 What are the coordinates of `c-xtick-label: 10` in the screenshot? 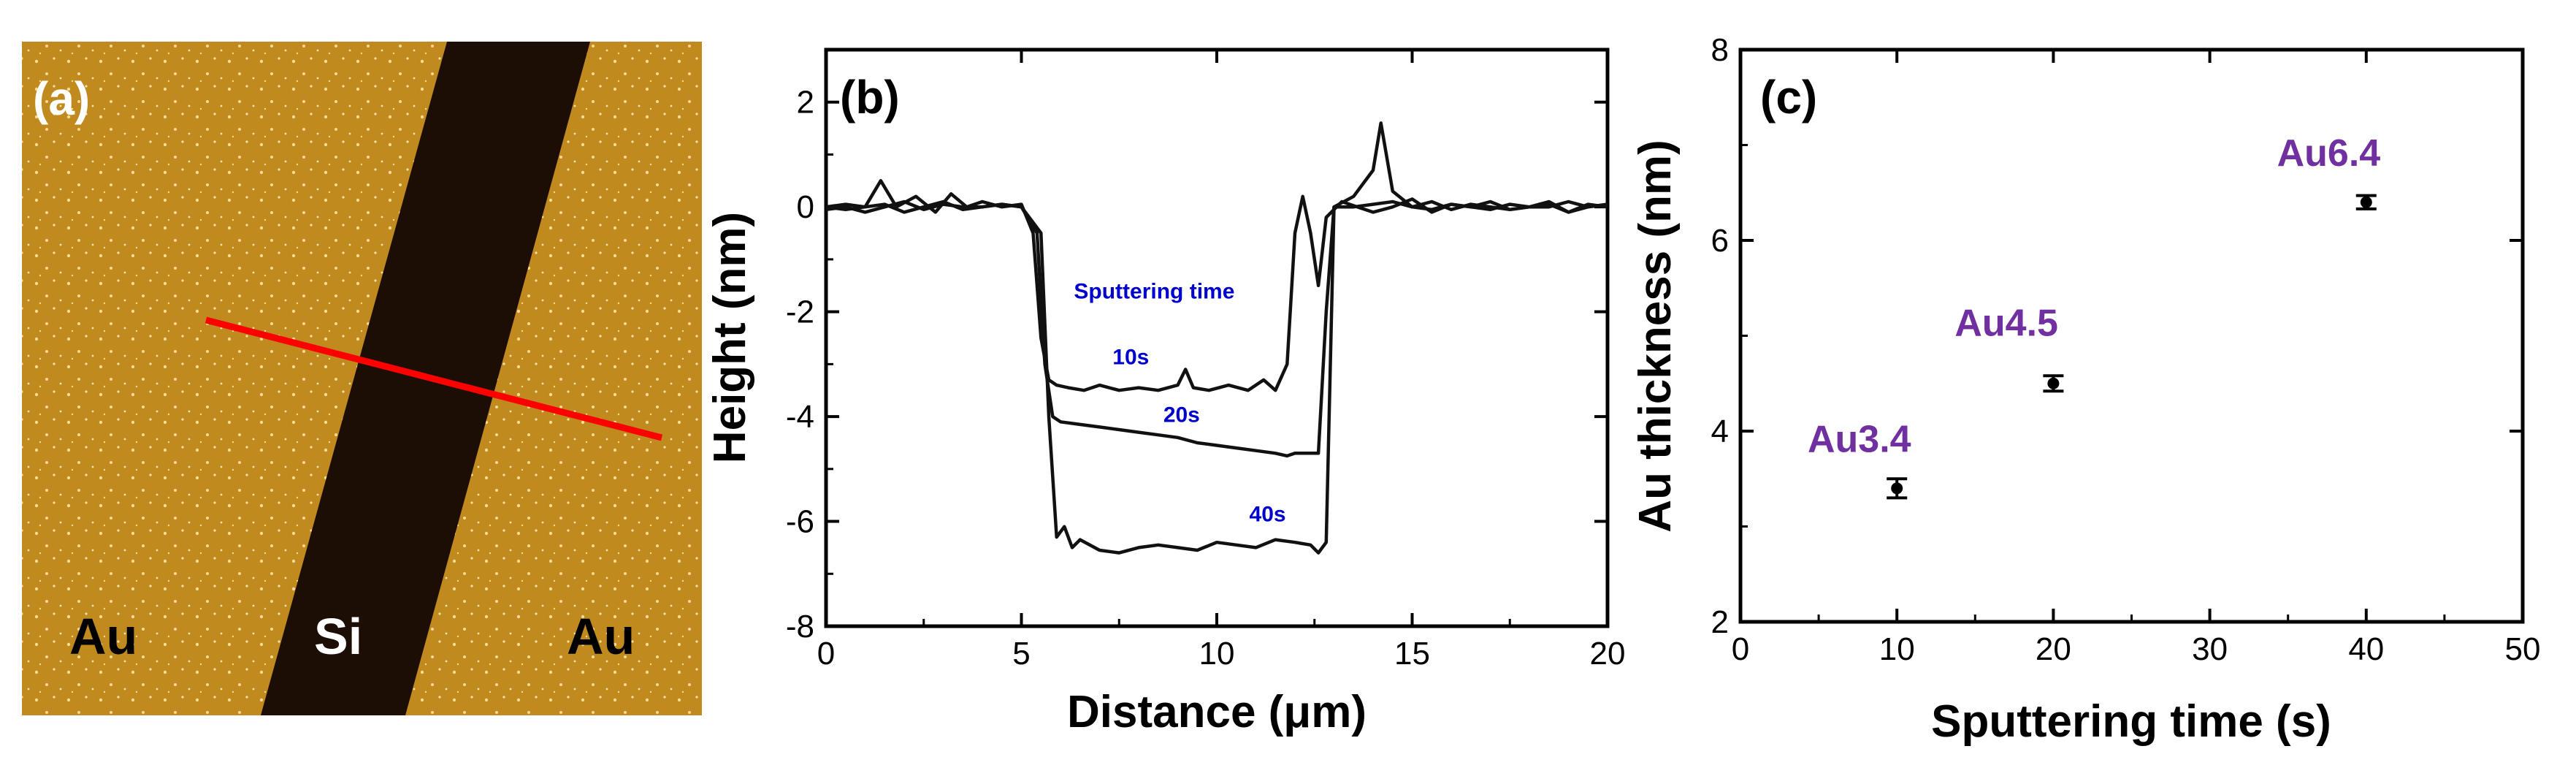 It's located at (1897, 649).